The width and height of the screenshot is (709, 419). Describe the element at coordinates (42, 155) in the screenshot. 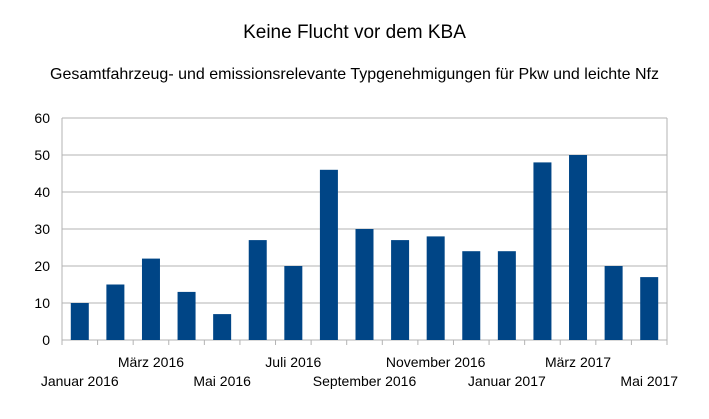

I see `y-tick-label: 50` at that location.